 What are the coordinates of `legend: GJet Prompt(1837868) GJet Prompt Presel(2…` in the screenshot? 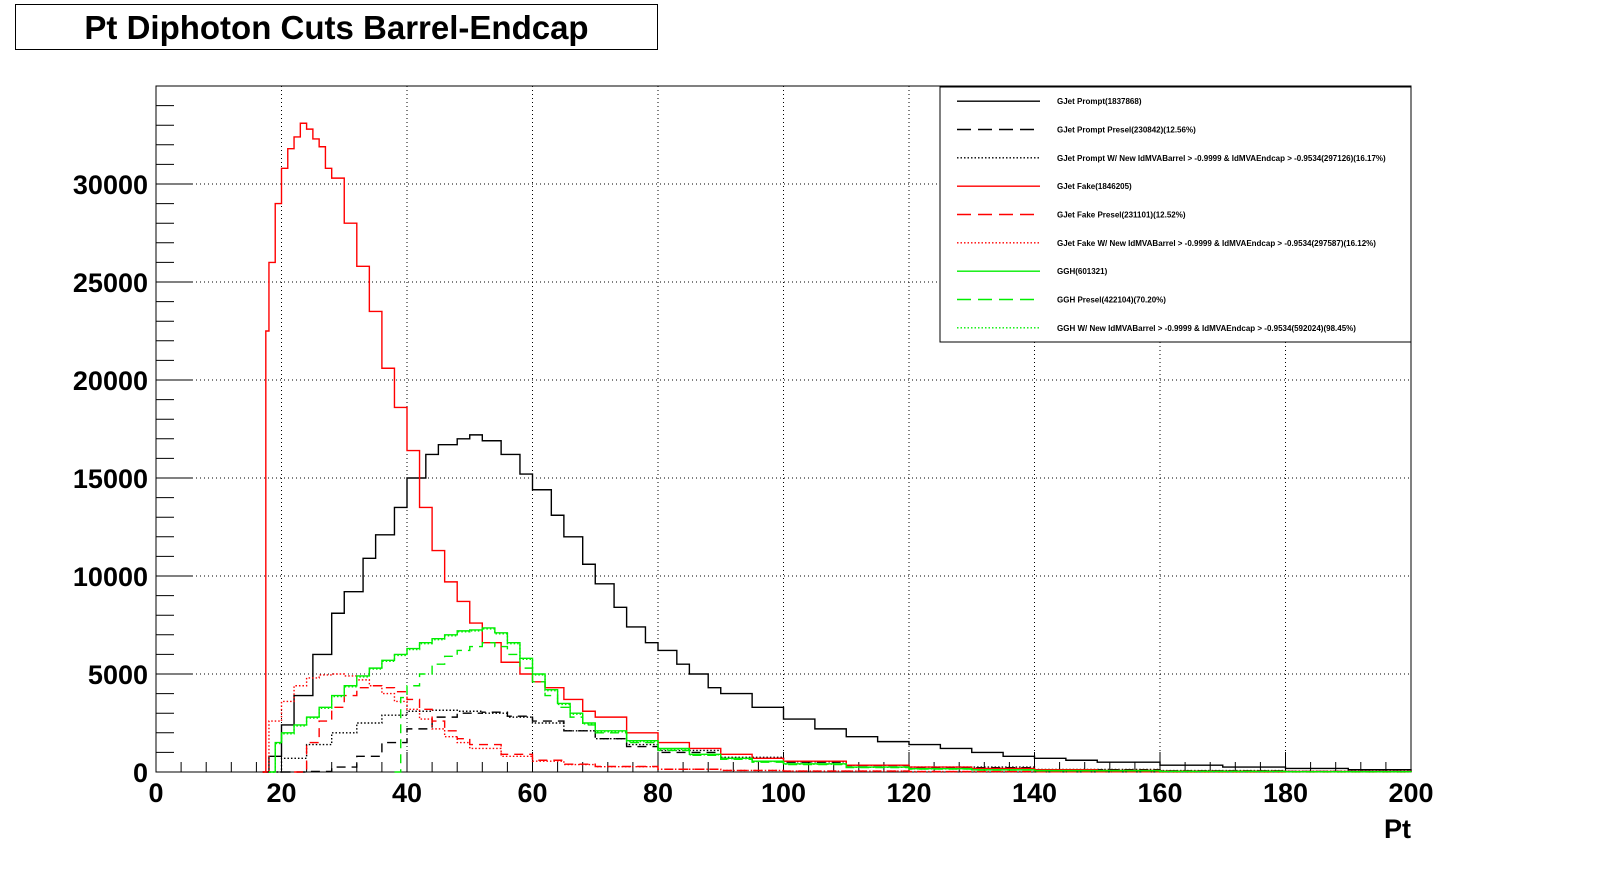 It's located at (1175, 214).